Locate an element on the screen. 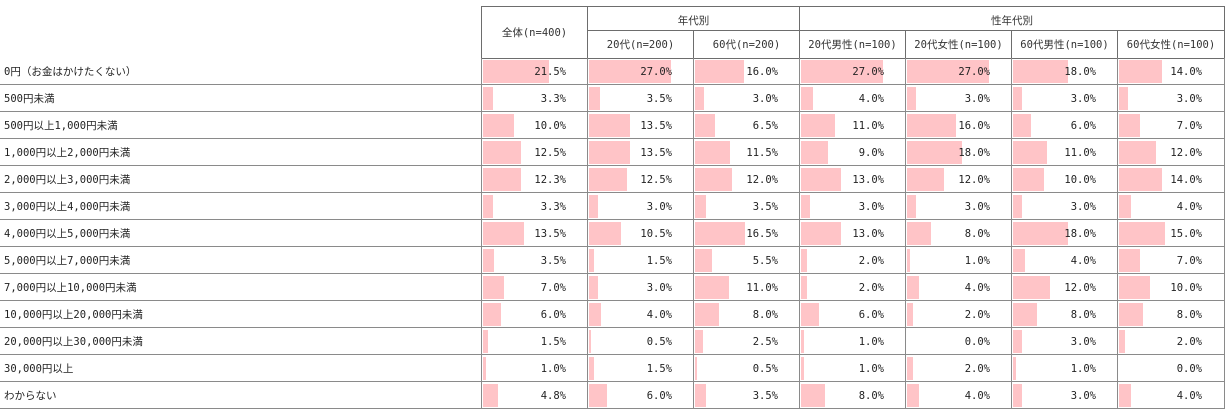  value-label: 6.5% is located at coordinates (765, 126).